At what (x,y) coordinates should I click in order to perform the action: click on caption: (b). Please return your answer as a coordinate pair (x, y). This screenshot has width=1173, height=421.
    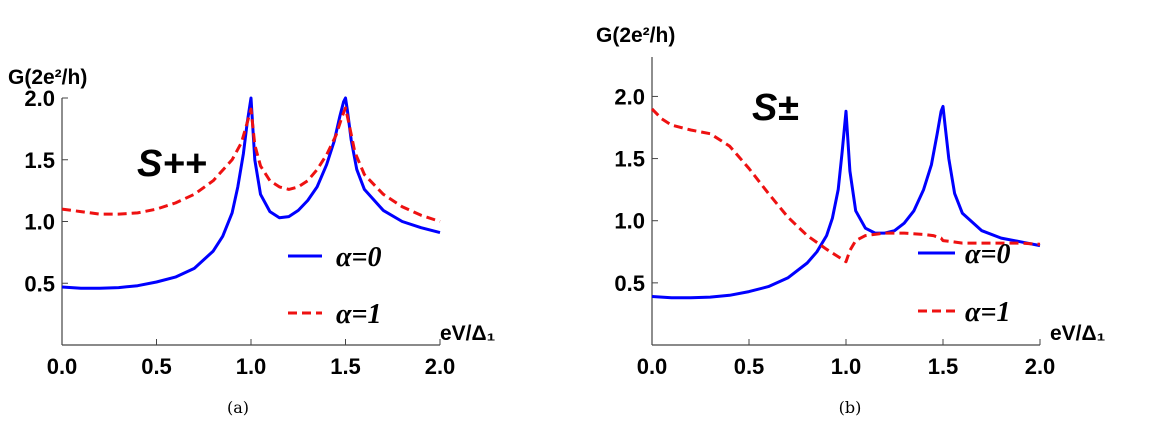
    Looking at the image, I should click on (850, 407).